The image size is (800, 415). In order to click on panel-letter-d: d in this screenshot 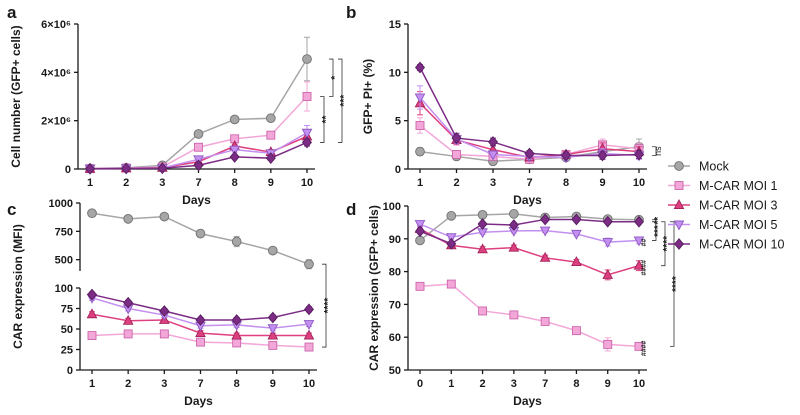, I will do `click(351, 209)`.